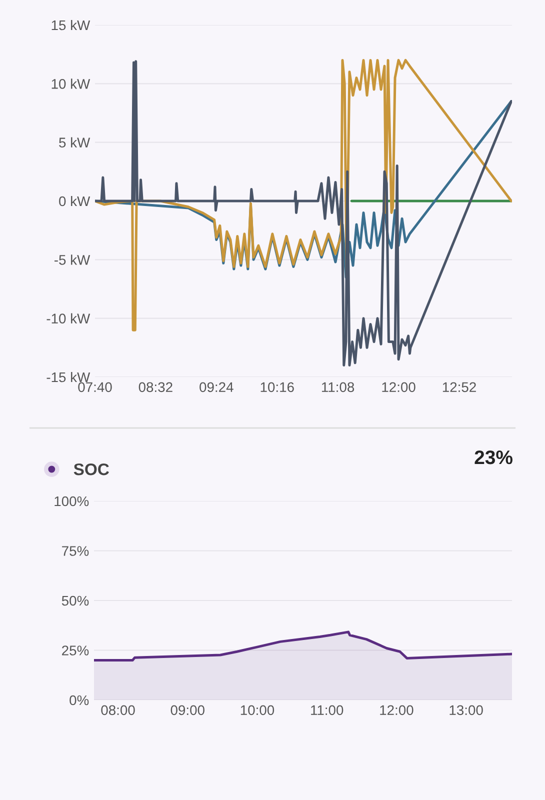 The height and width of the screenshot is (800, 545). Describe the element at coordinates (71, 501) in the screenshot. I see `y-tick-label: 100%` at that location.